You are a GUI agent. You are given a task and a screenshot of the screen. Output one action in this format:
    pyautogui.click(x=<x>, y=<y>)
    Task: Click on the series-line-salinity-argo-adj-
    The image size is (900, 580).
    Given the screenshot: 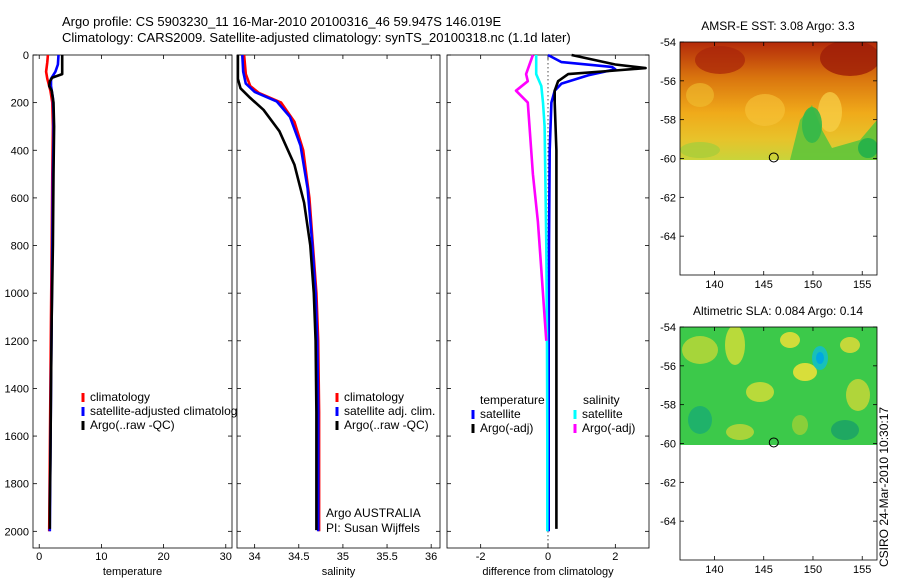 What is the action you would take?
    pyautogui.click(x=531, y=197)
    